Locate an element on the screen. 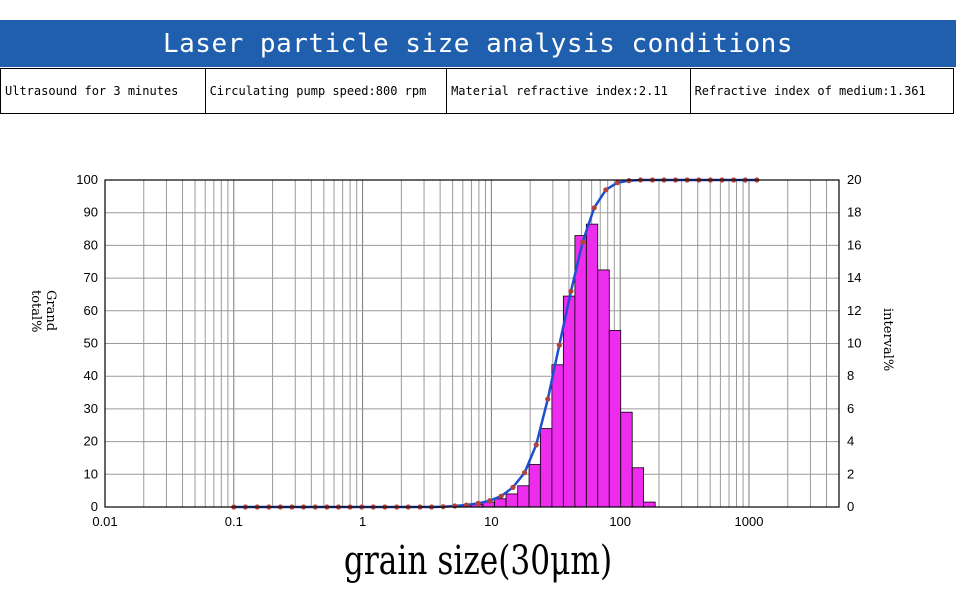 The height and width of the screenshot is (605, 956). x-tick-label: 10 is located at coordinates (491, 521).